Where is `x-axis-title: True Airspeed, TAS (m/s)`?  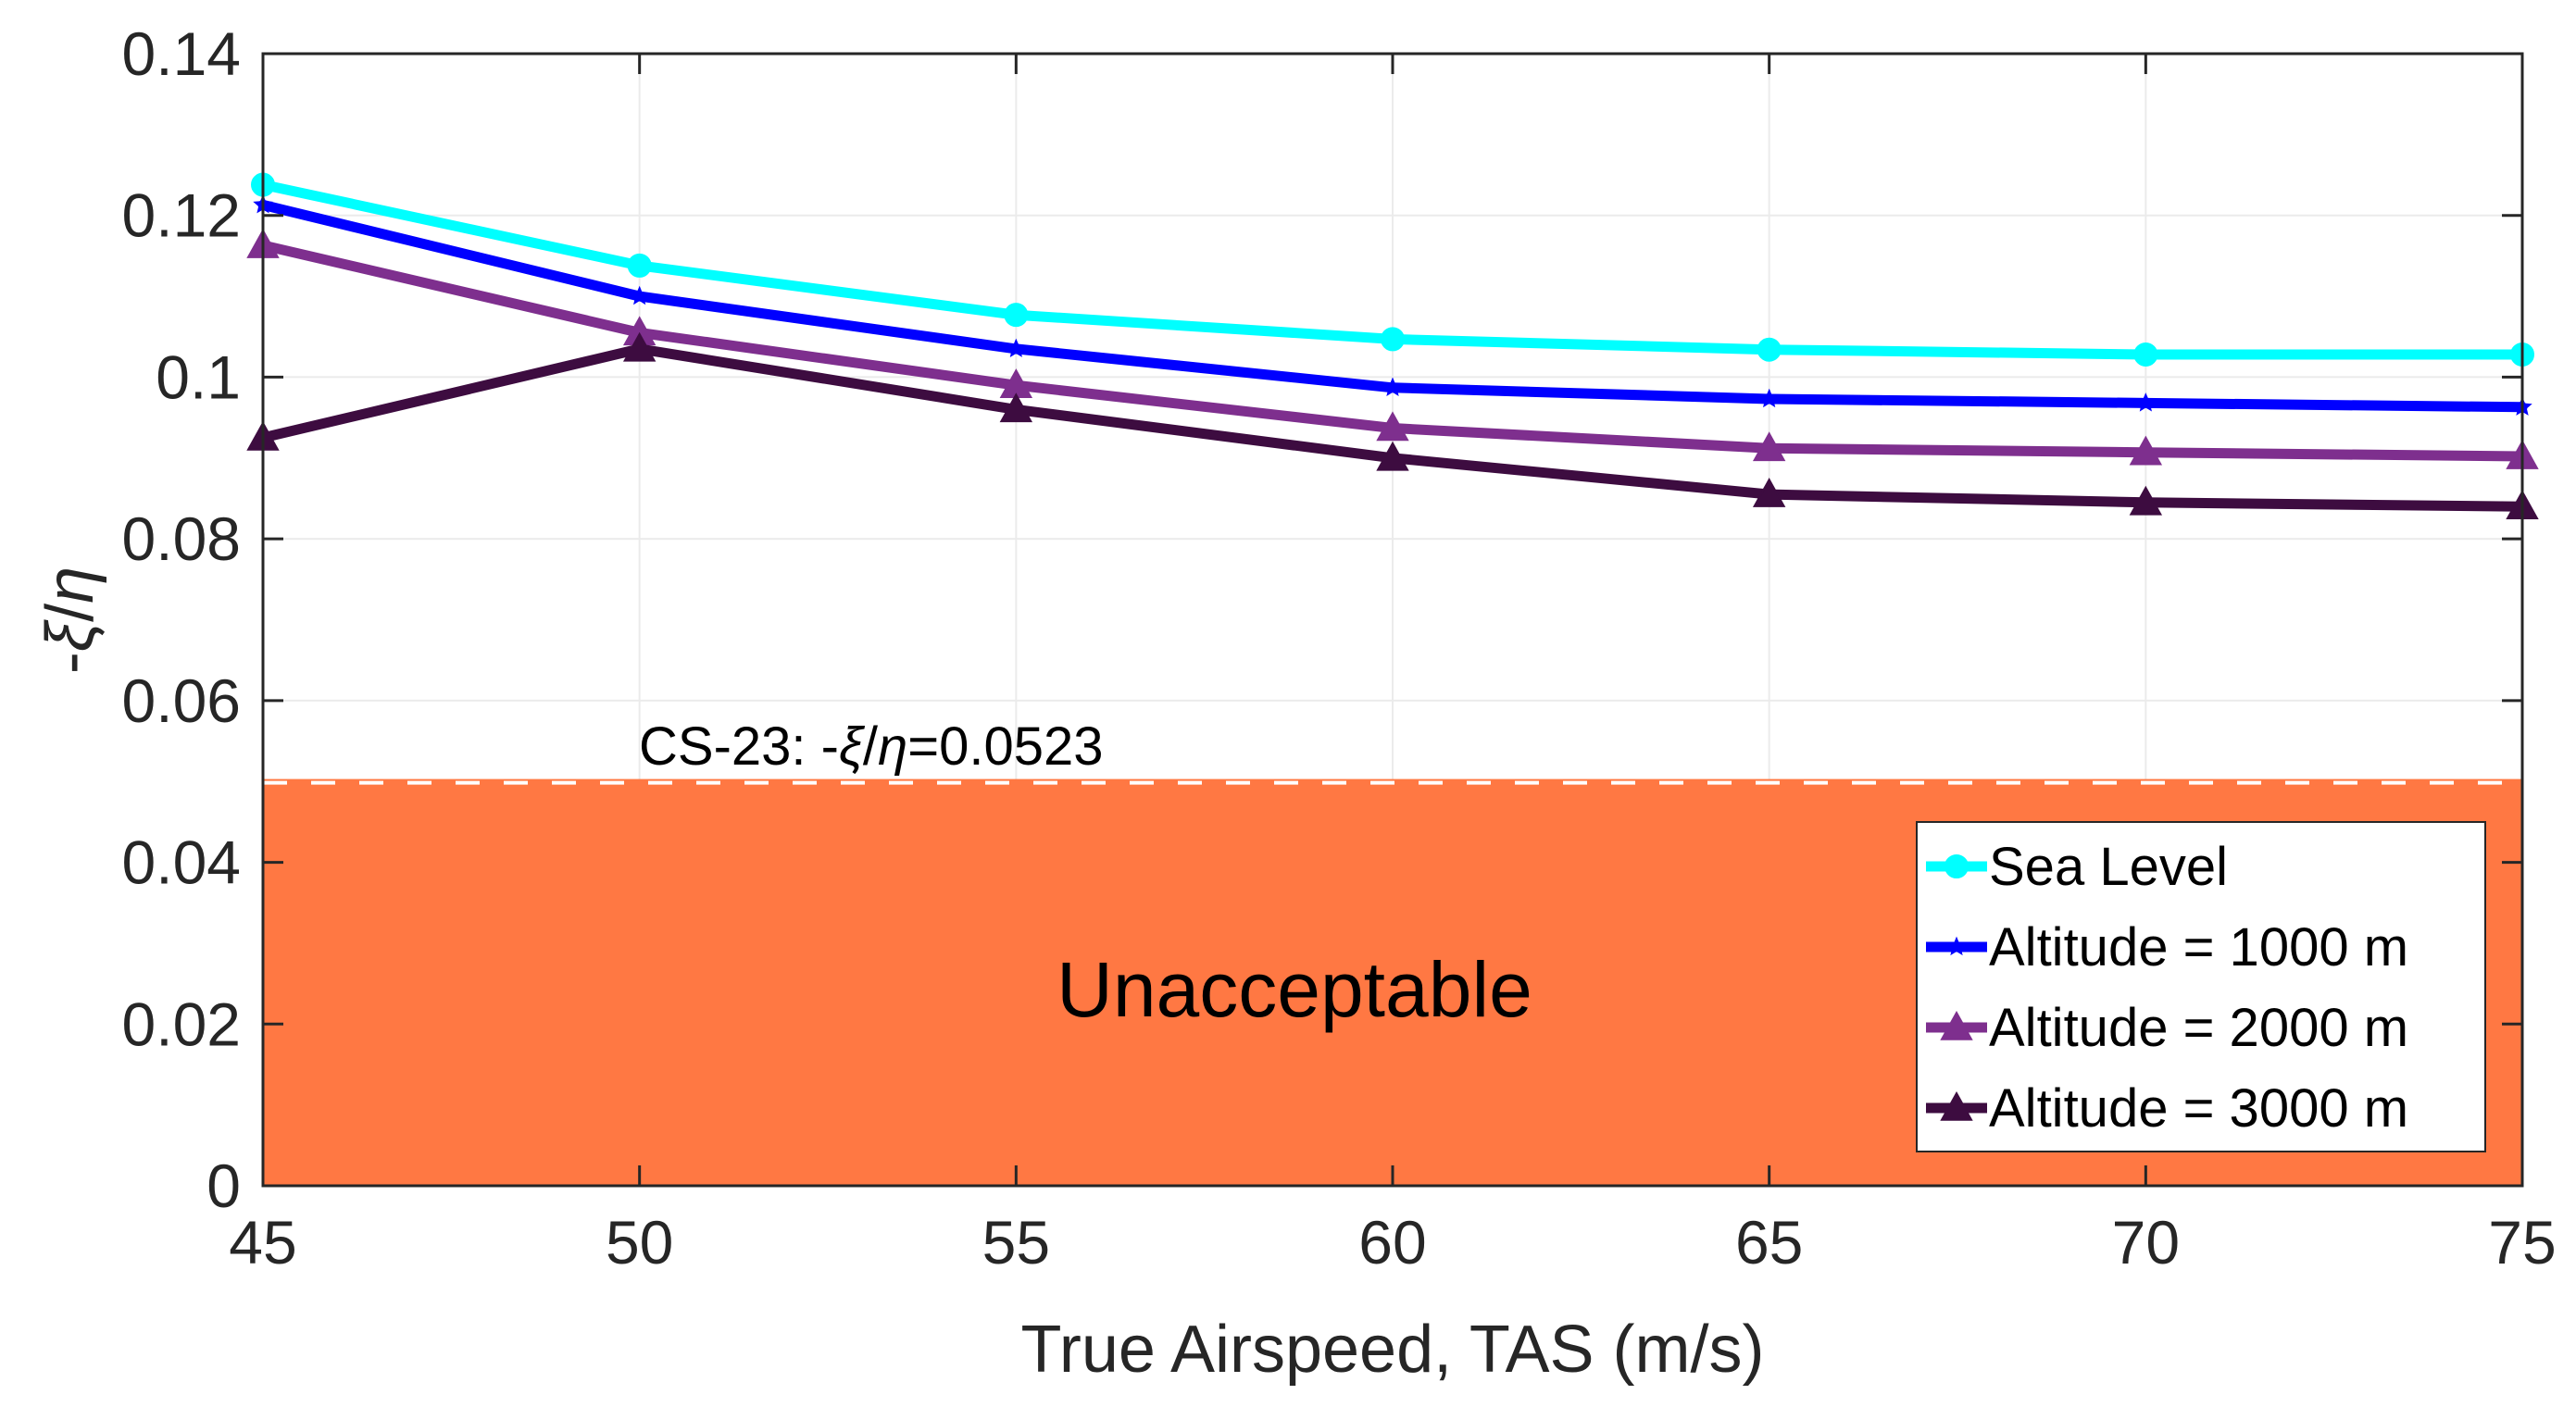
x-axis-title: True Airspeed, TAS (m/s) is located at coordinates (1393, 1350).